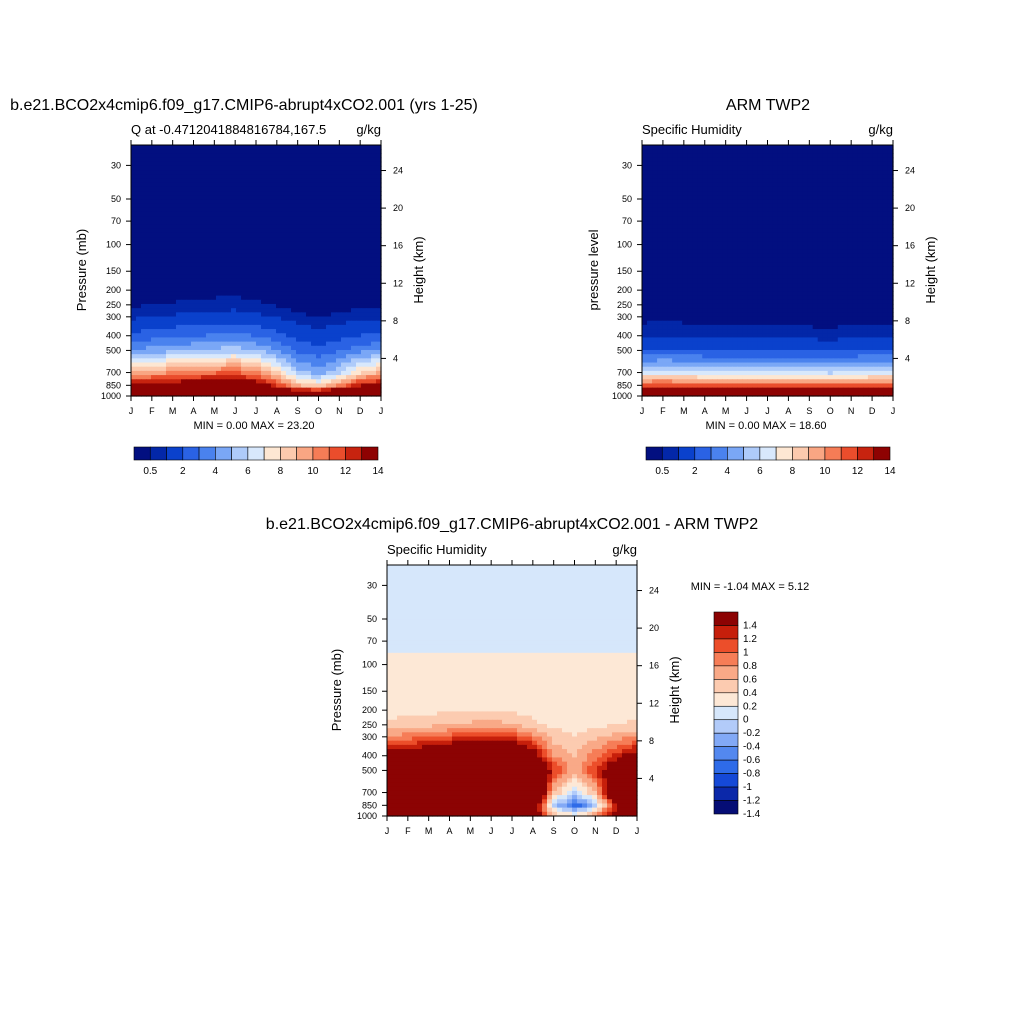 Image resolution: width=1024 pixels, height=1024 pixels. Describe the element at coordinates (368, 129) in the screenshot. I see `units-label: g/kg` at that location.